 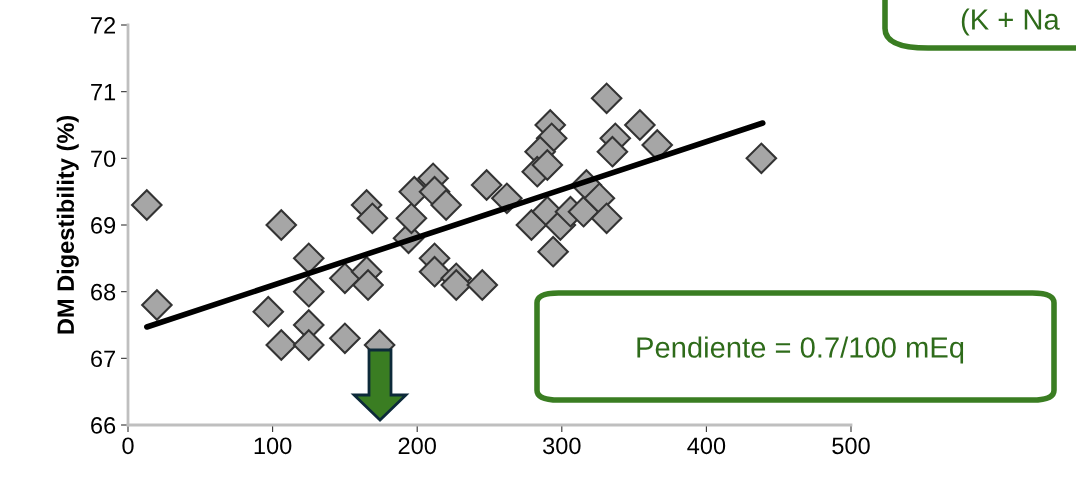 What do you see at coordinates (800, 350) in the screenshot?
I see `annotation: Pendiente = 0.7/100 mEq` at bounding box center [800, 350].